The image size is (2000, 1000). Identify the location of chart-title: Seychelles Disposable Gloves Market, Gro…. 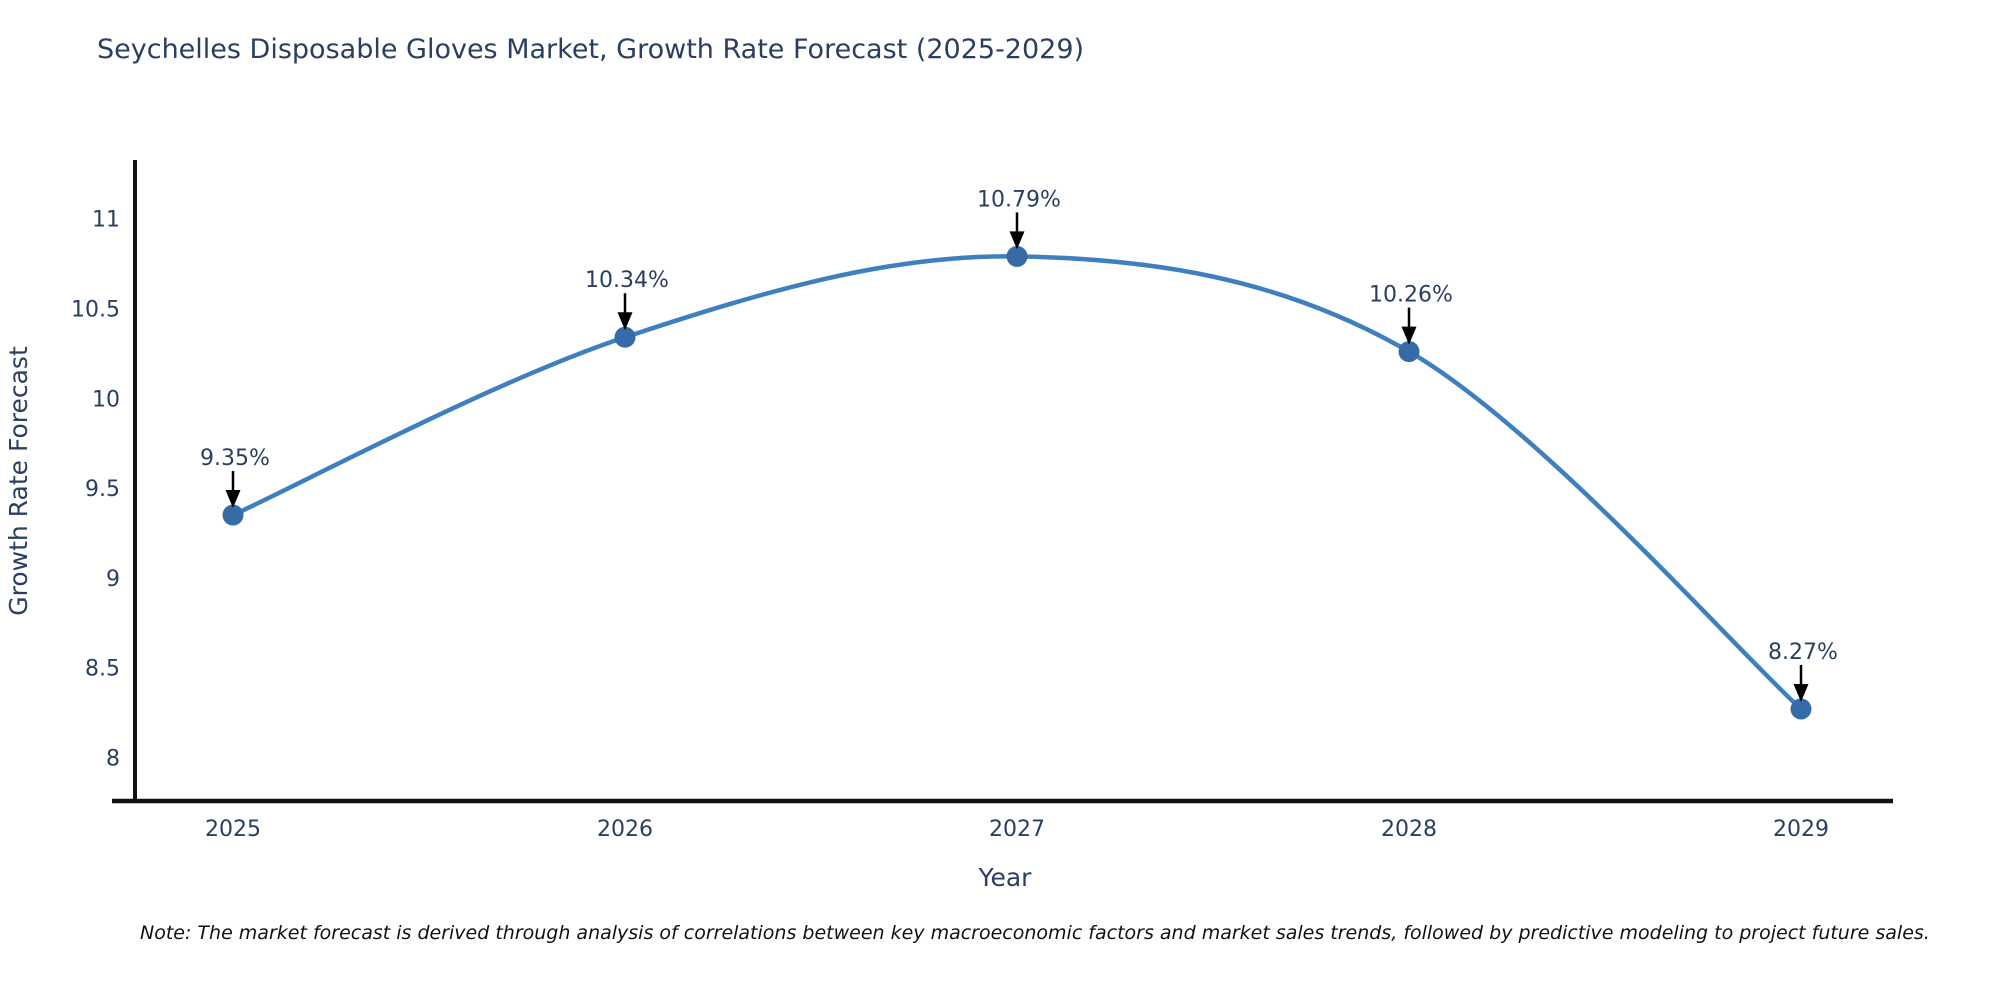
(591, 49).